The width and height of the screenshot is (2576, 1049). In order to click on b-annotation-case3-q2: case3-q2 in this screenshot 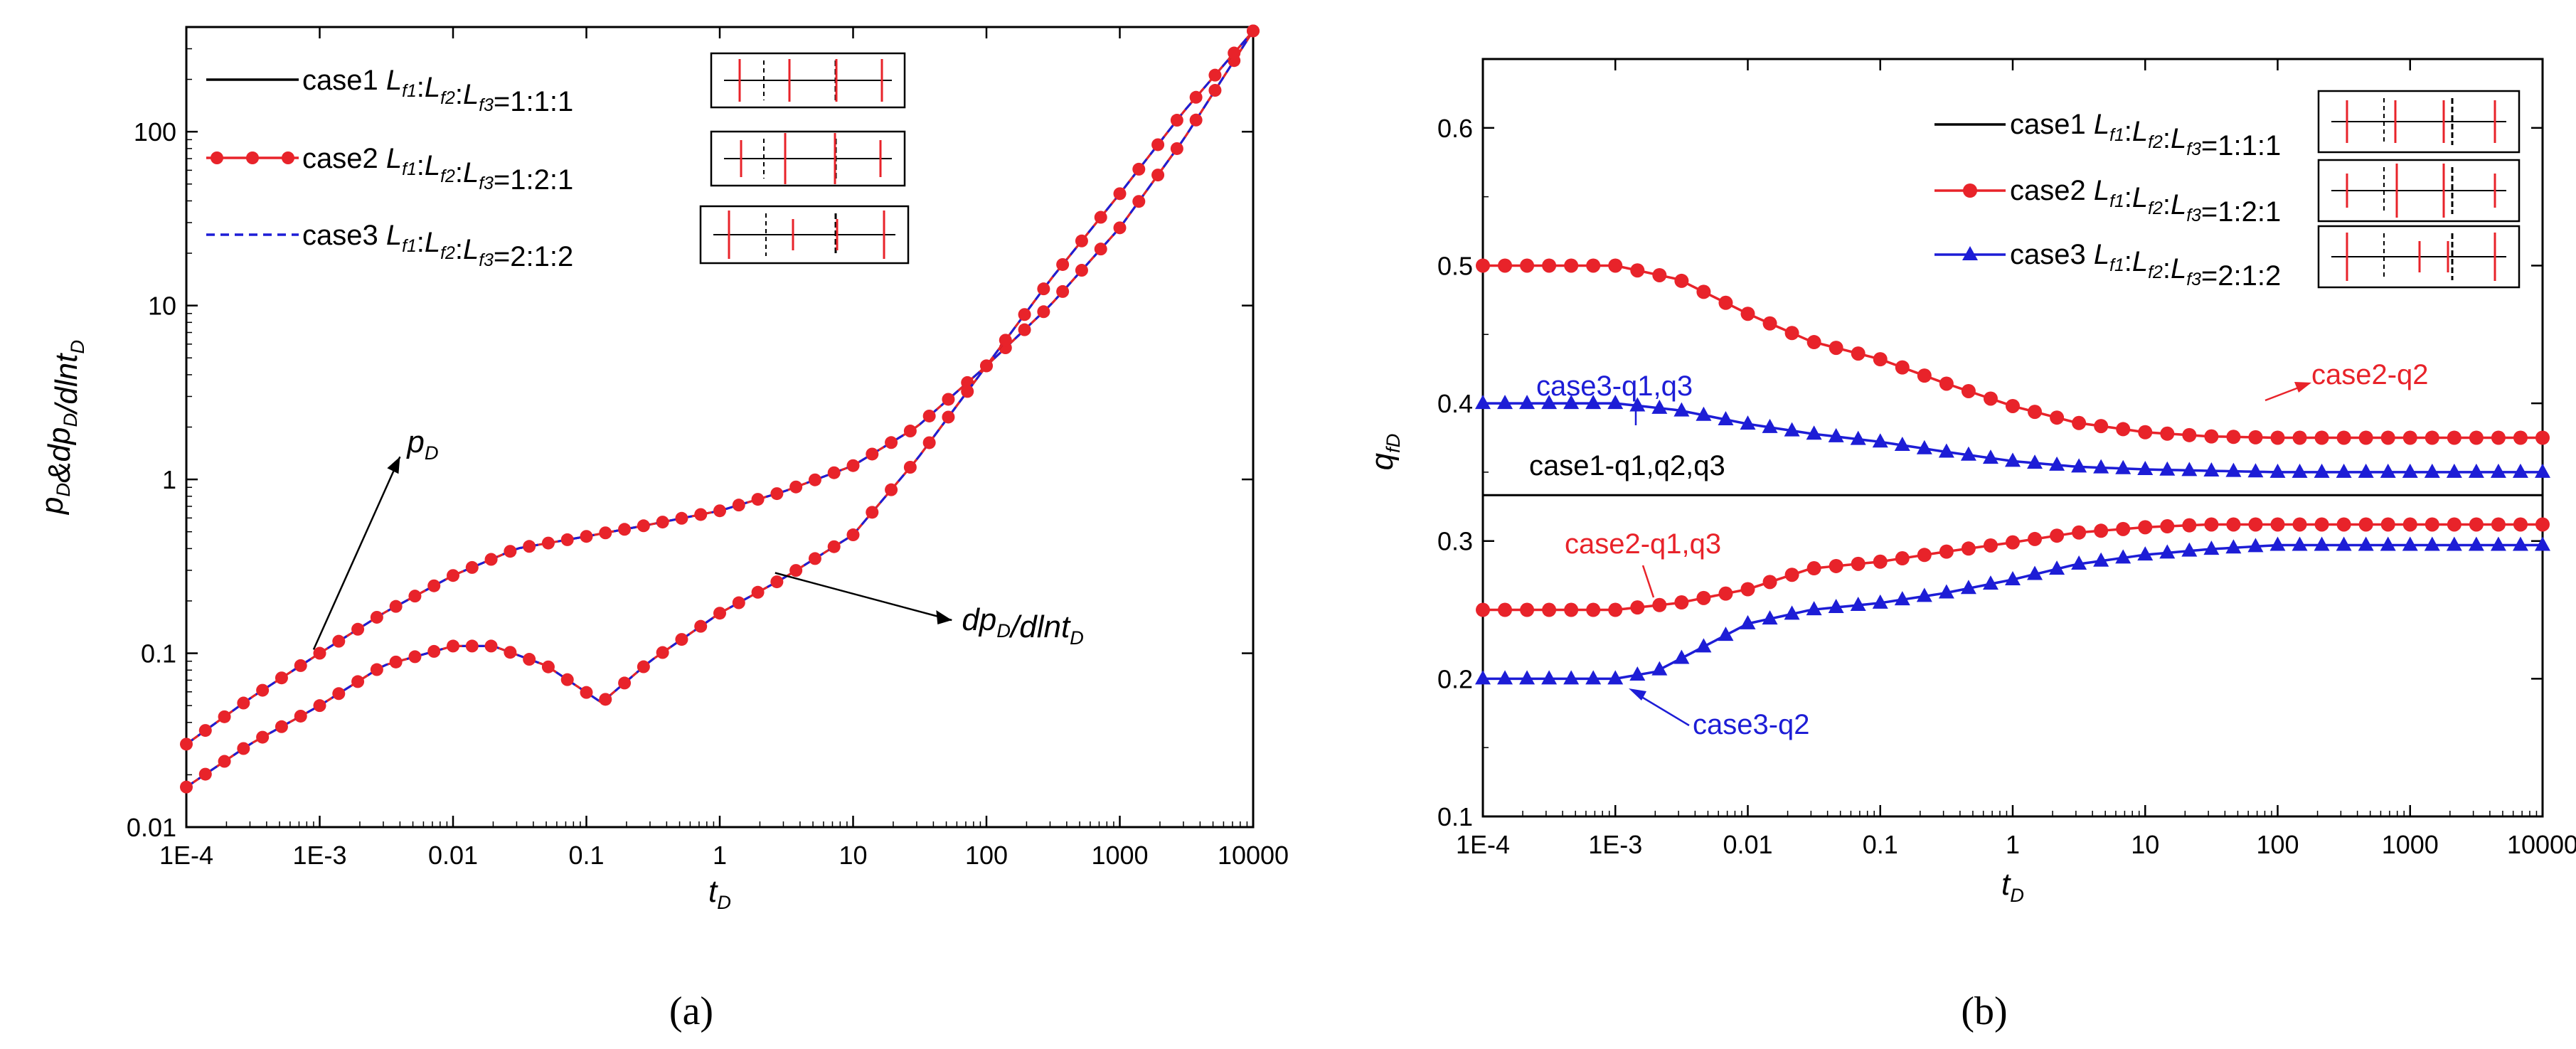, I will do `click(1751, 724)`.